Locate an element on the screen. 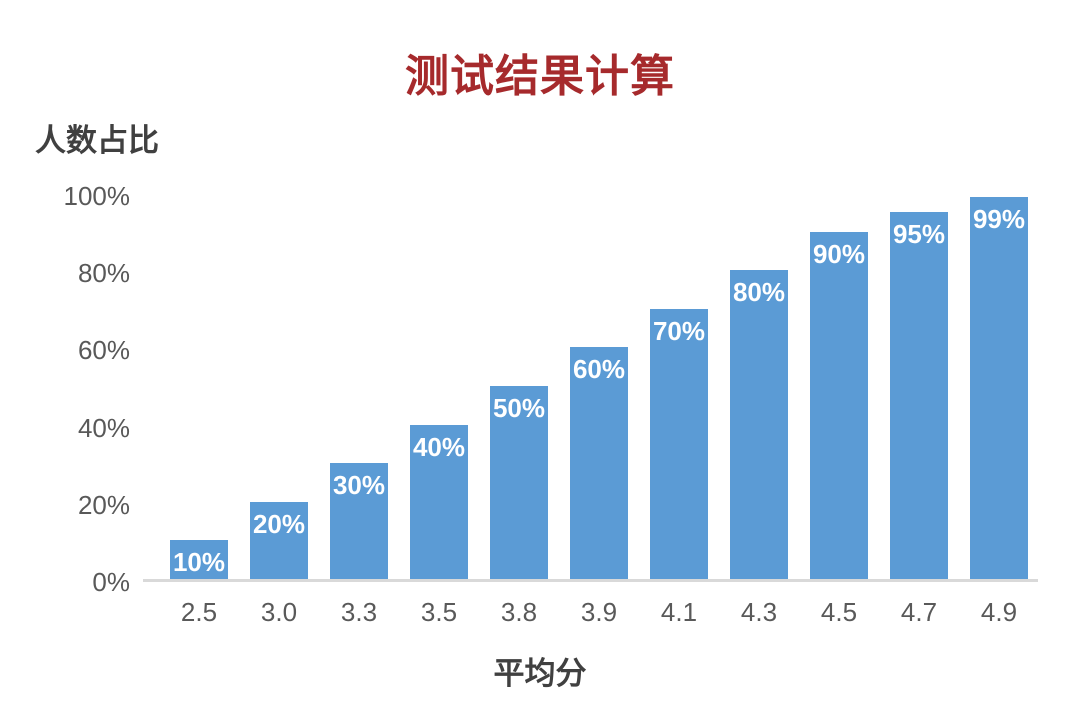  bar-slot: 10% is located at coordinates (199, 559).